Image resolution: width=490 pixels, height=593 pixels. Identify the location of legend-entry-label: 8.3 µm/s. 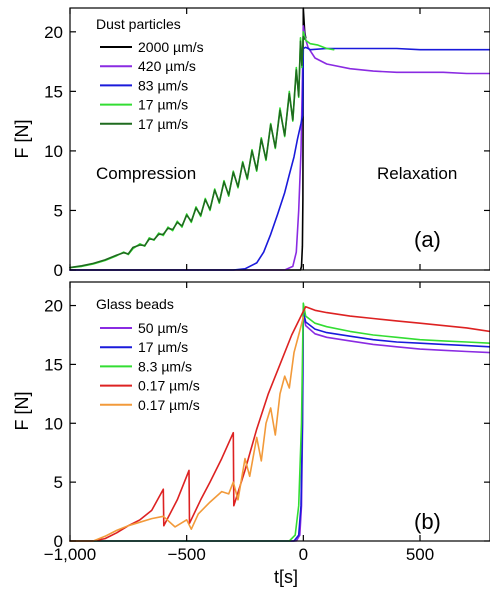
(165, 366).